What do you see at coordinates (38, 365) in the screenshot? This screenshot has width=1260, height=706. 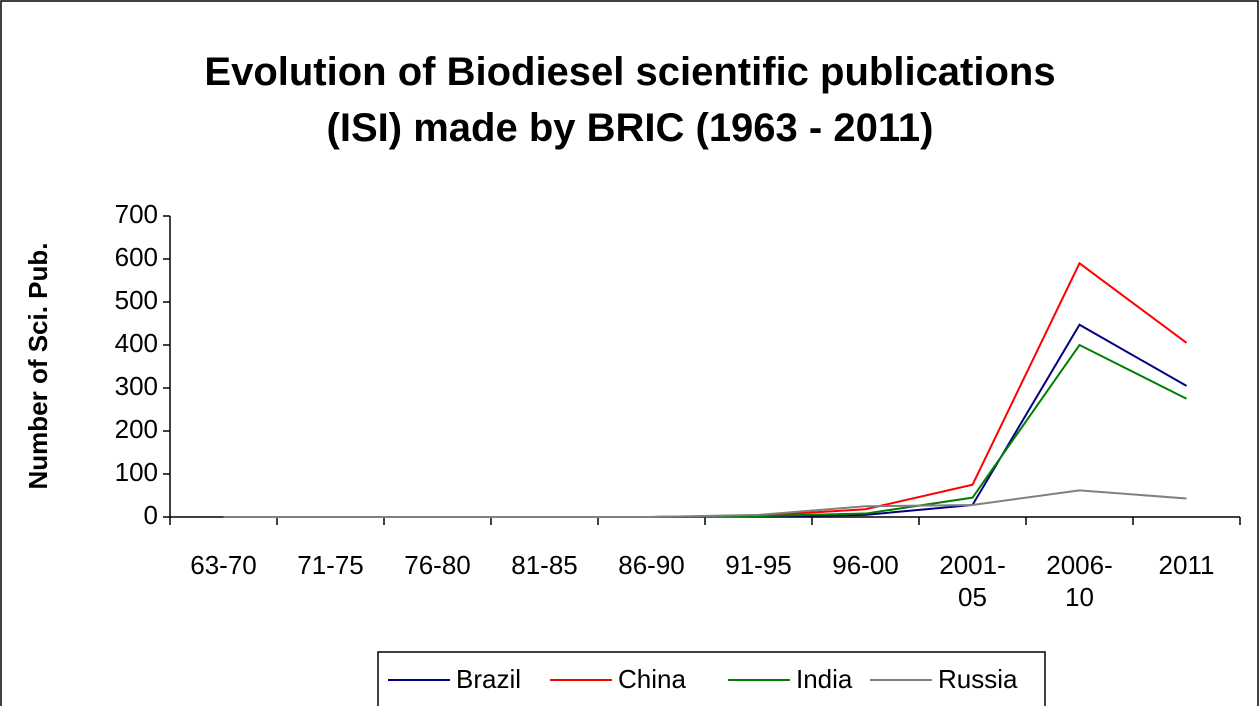 I see `y-axis-label: Number of Sci. Pub.` at bounding box center [38, 365].